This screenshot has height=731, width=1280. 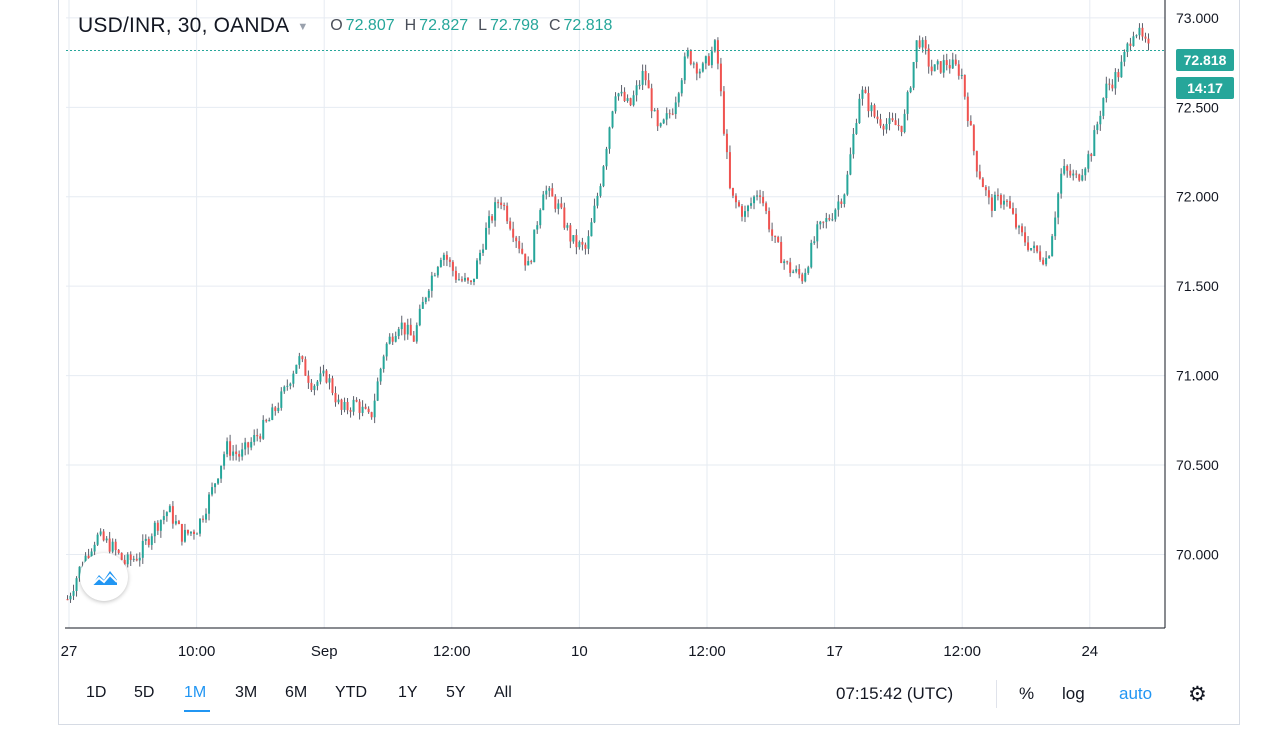 What do you see at coordinates (144, 692) in the screenshot?
I see `range-5d-button: 5D` at bounding box center [144, 692].